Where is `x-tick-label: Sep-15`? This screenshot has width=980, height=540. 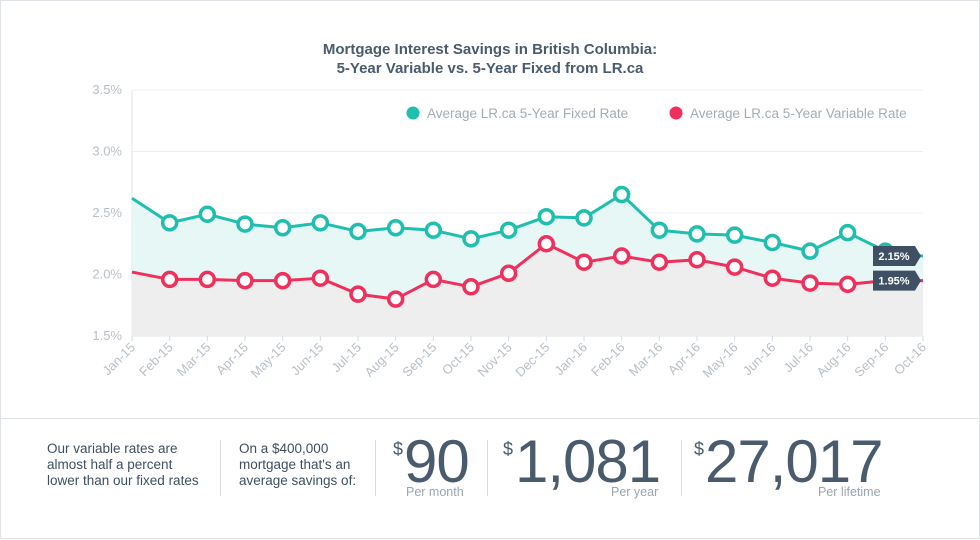 x-tick-label: Sep-15 is located at coordinates (419, 360).